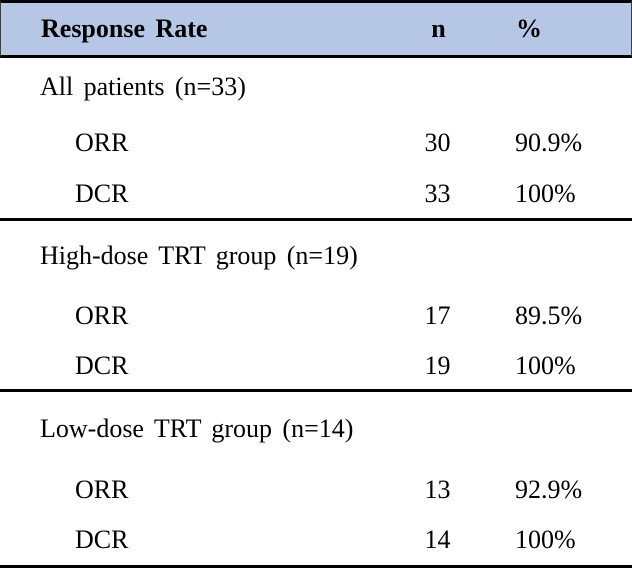 This screenshot has width=632, height=576. What do you see at coordinates (316, 316) in the screenshot?
I see `table-row: ORR 17 89.5%` at bounding box center [316, 316].